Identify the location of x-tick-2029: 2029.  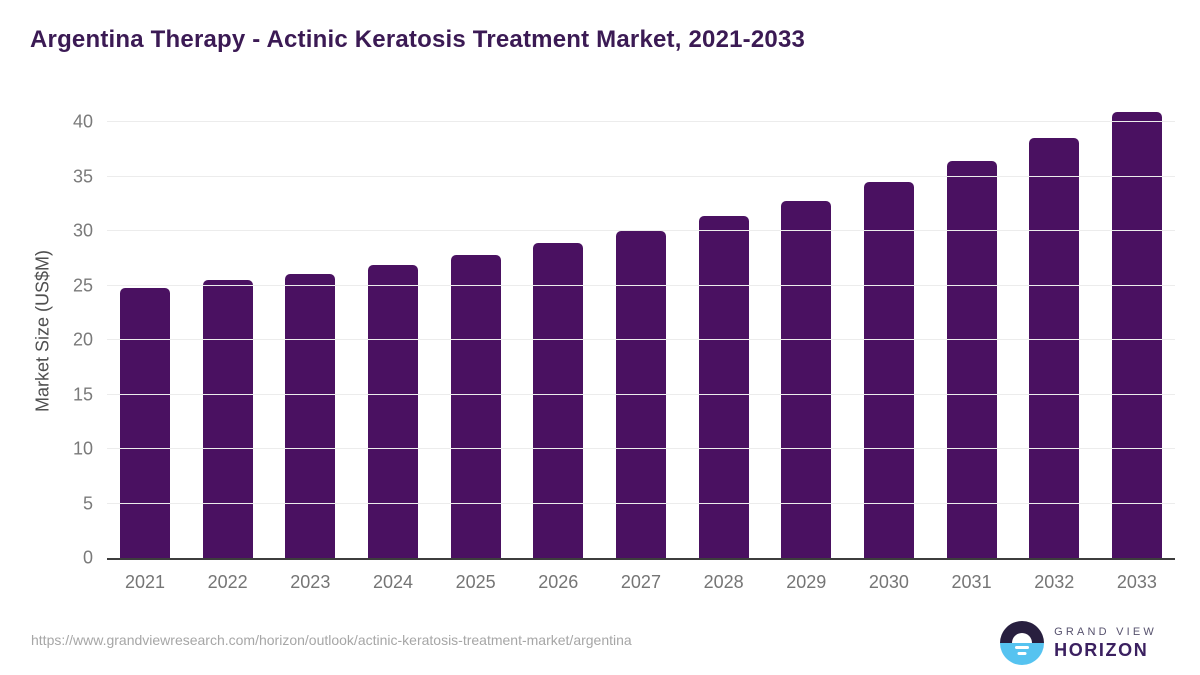
(806, 582).